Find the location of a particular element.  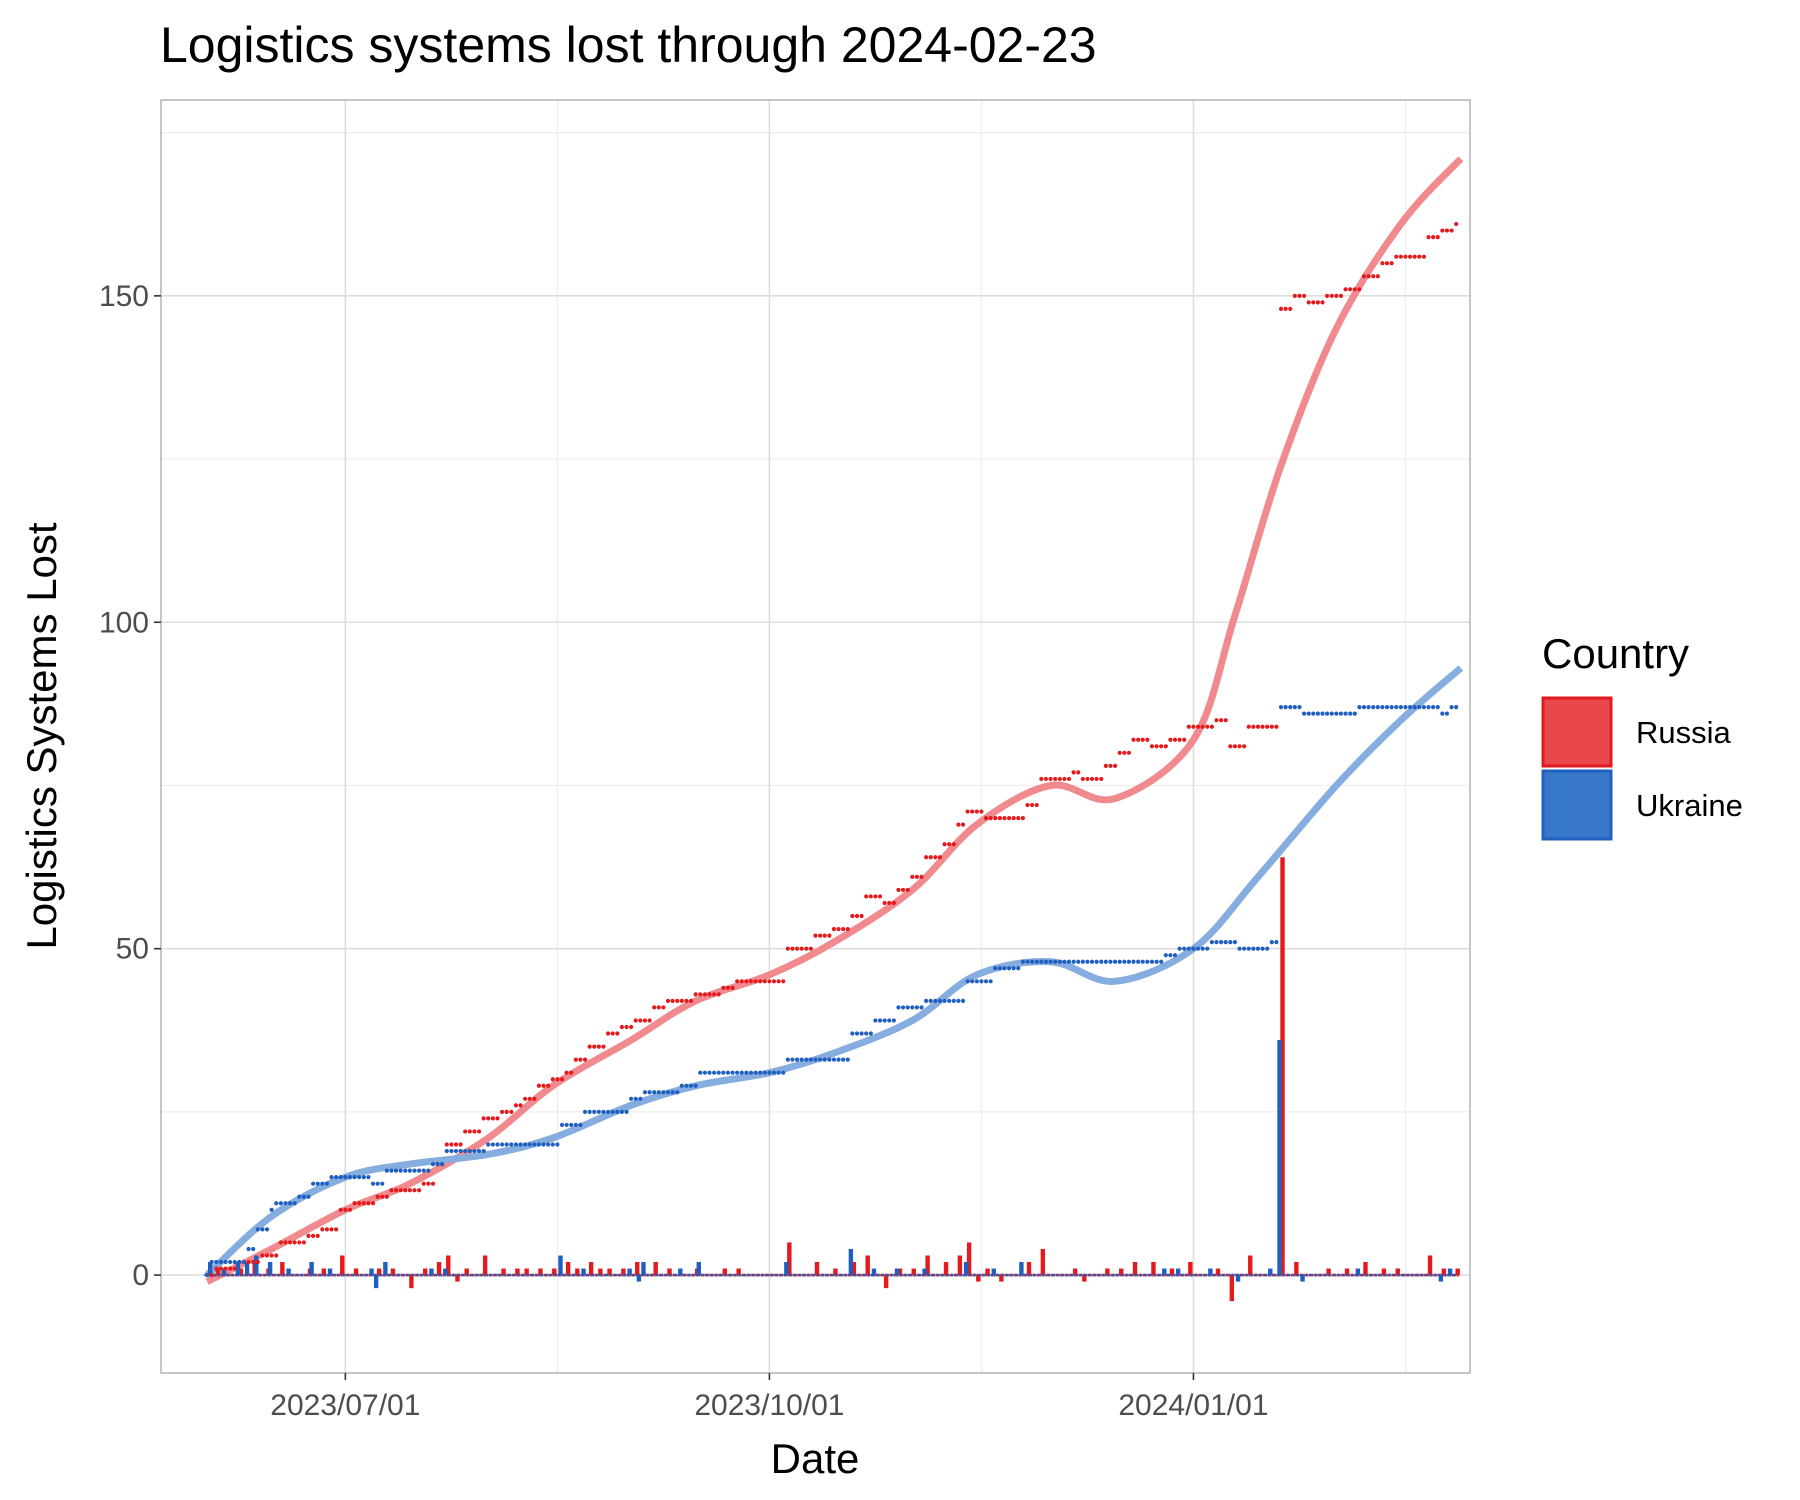

x-tick-label: 2023/10/01 is located at coordinates (769, 1405).